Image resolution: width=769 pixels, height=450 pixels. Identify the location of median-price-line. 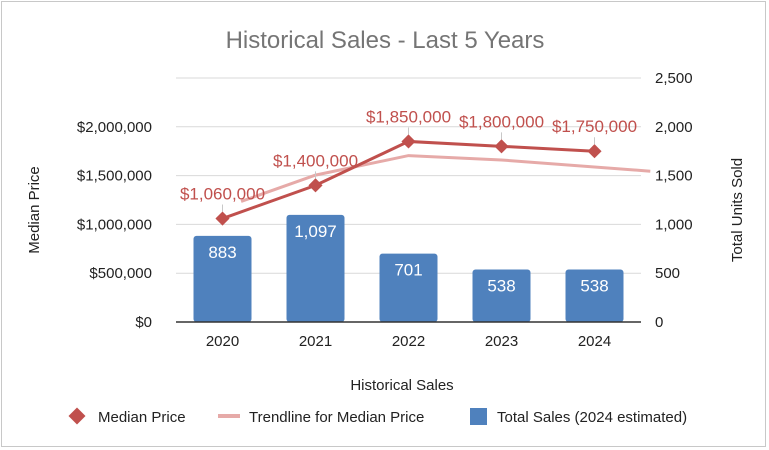
(408, 180).